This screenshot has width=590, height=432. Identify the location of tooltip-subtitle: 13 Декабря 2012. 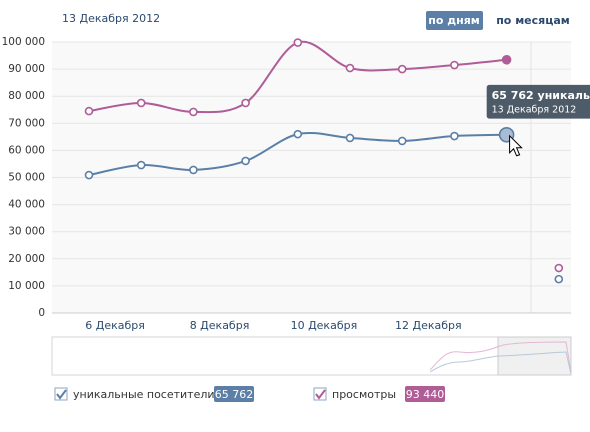
(534, 109).